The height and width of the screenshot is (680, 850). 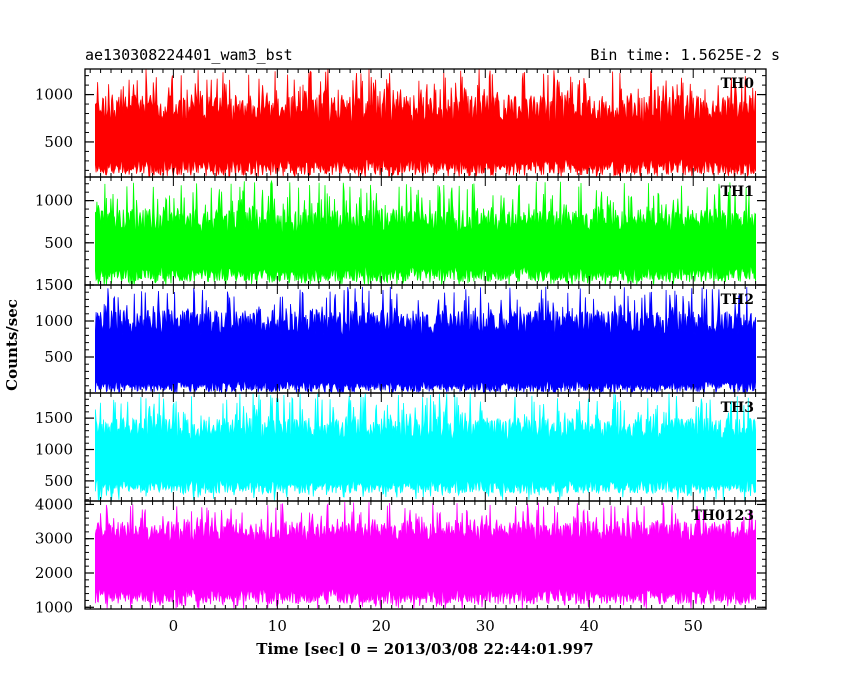 What do you see at coordinates (589, 626) in the screenshot?
I see `x-tick-label: 40` at bounding box center [589, 626].